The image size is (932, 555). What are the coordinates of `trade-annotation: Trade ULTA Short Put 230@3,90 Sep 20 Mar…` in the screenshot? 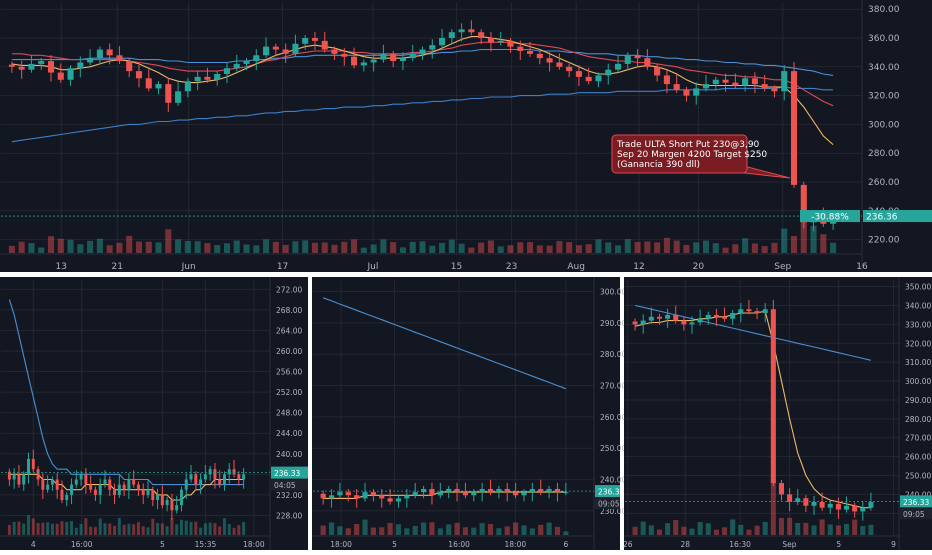 It's located at (701, 156).